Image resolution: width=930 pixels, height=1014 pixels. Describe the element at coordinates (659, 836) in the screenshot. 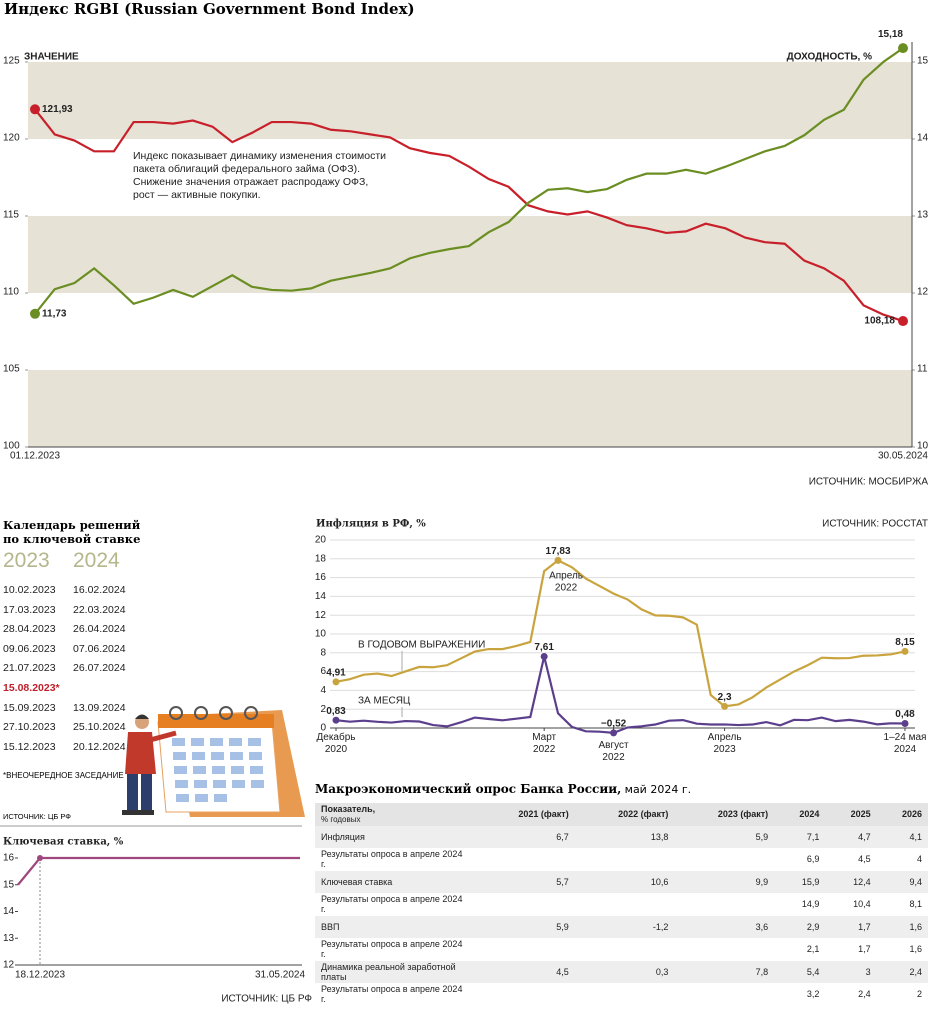

I see `table-cell: 13,8` at that location.